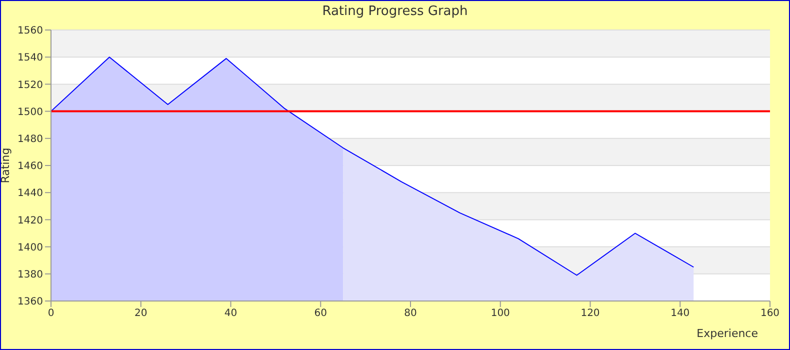 The width and height of the screenshot is (790, 350). What do you see at coordinates (30, 274) in the screenshot?
I see `y-tick-label: 1380` at bounding box center [30, 274].